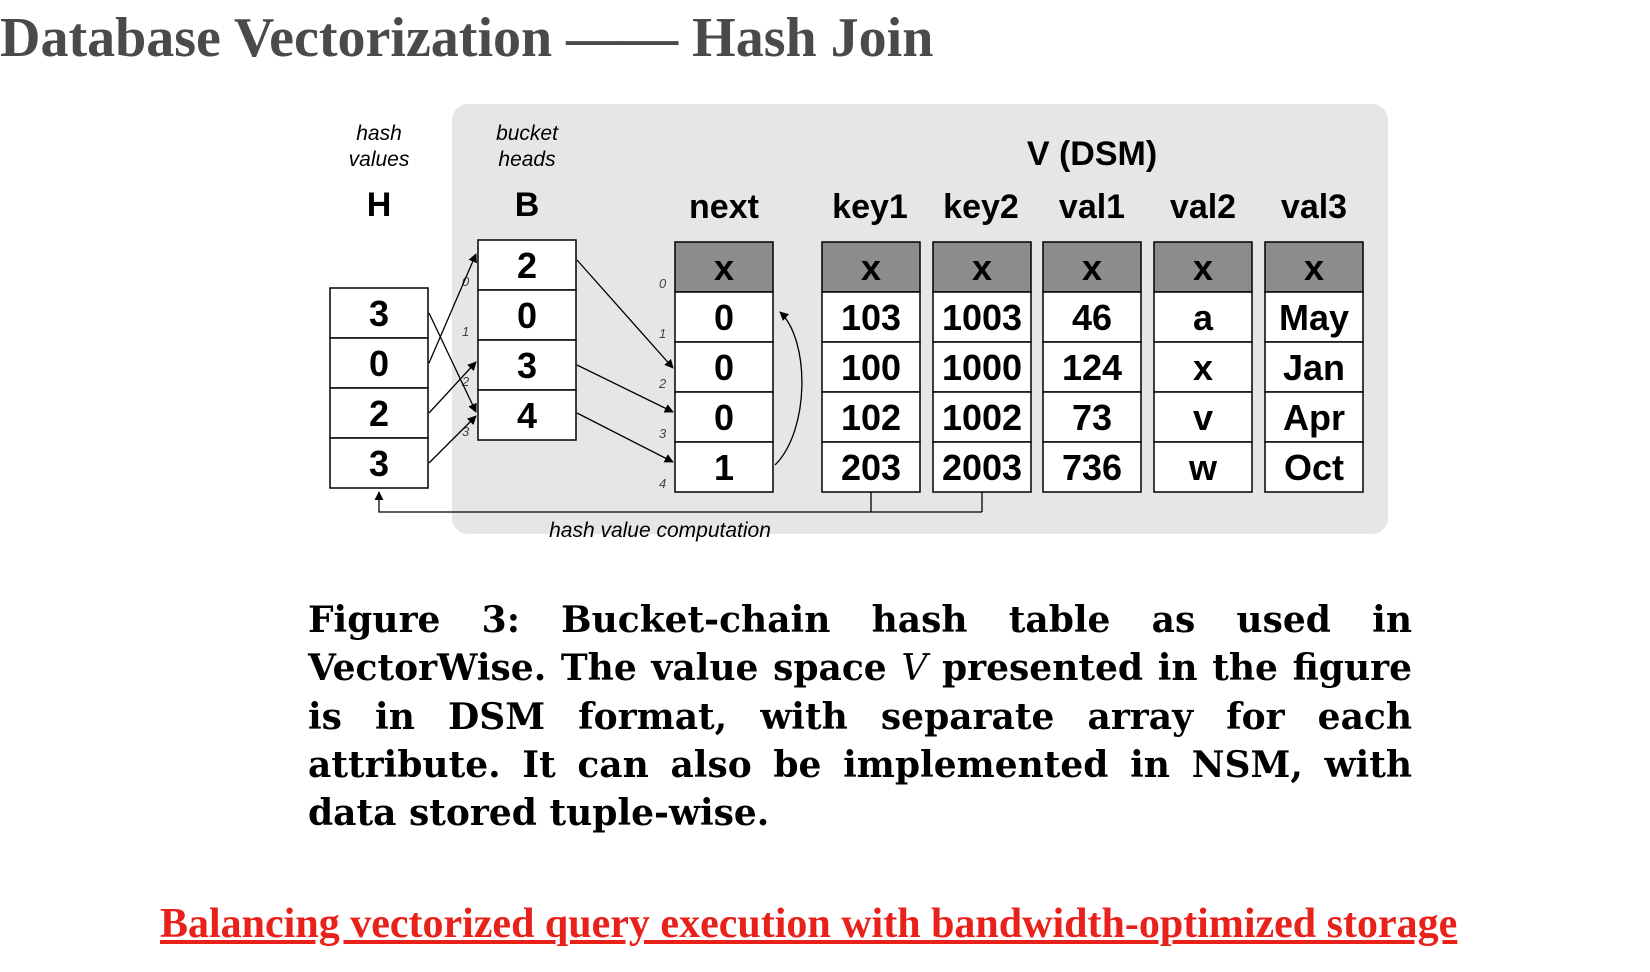  What do you see at coordinates (1314, 207) in the screenshot?
I see `val3-column-header: val3` at bounding box center [1314, 207].